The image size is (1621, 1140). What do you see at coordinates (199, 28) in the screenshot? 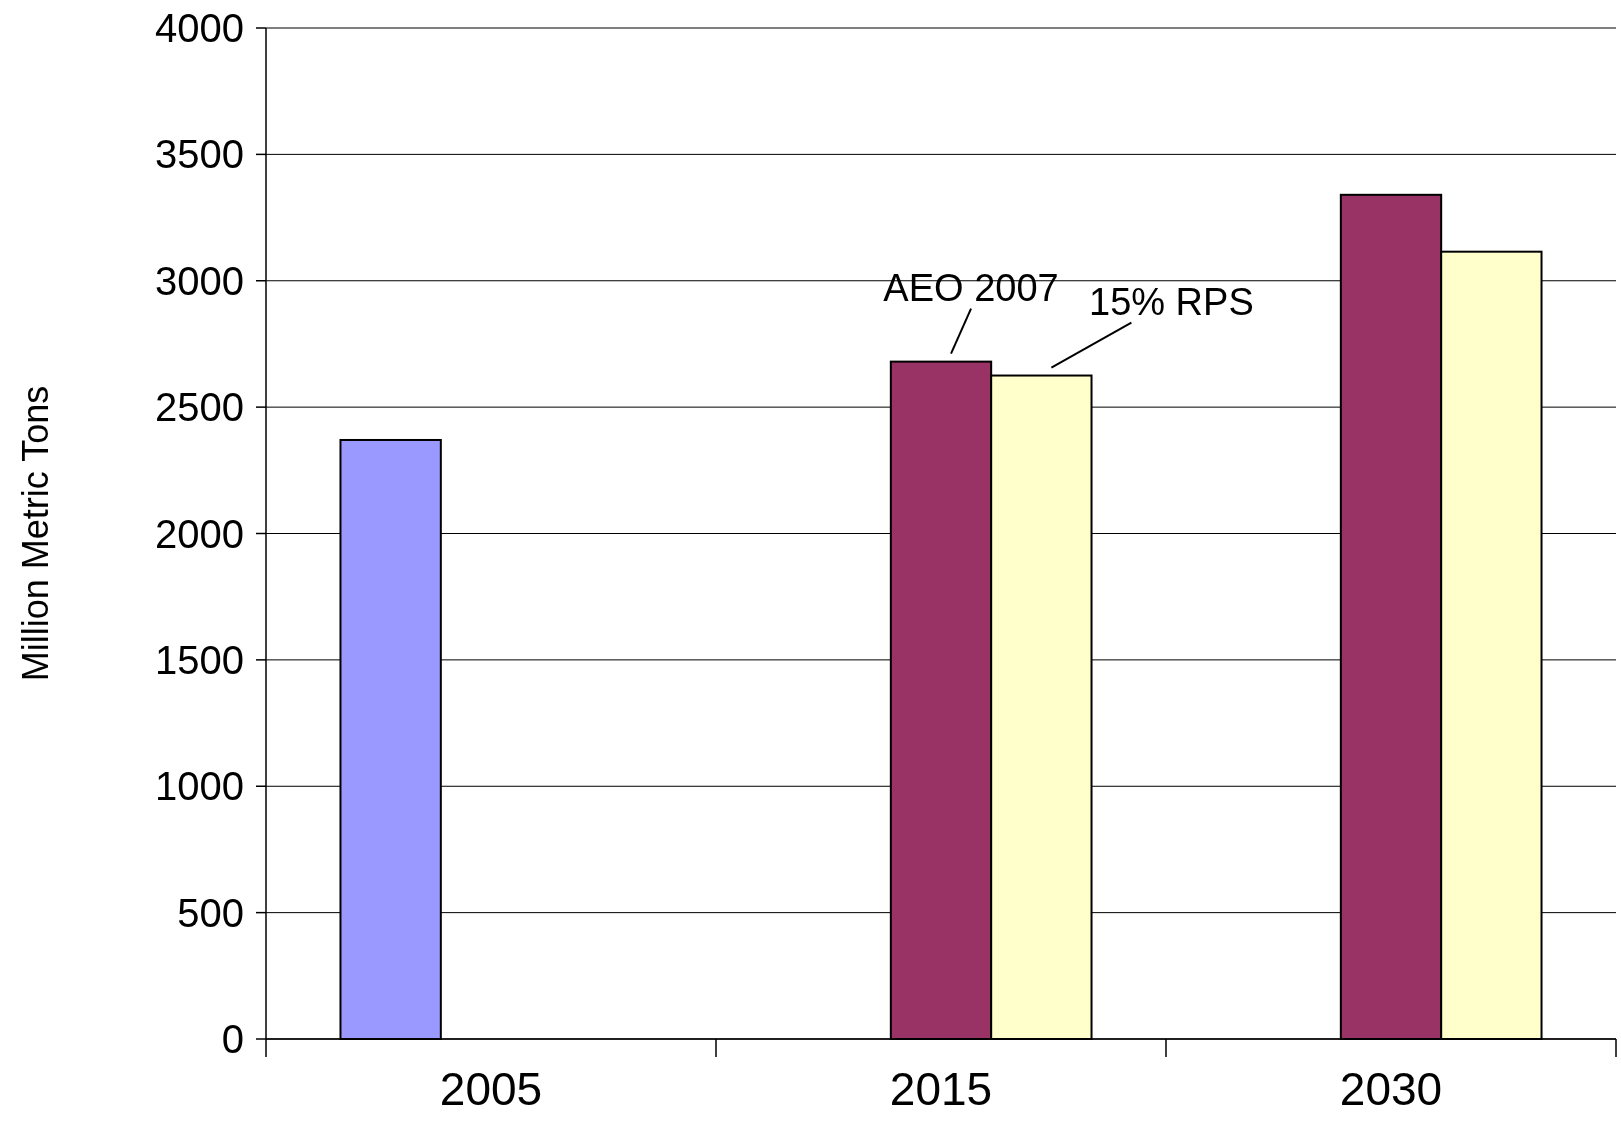
I see `y-tick-label: 4000` at bounding box center [199, 28].